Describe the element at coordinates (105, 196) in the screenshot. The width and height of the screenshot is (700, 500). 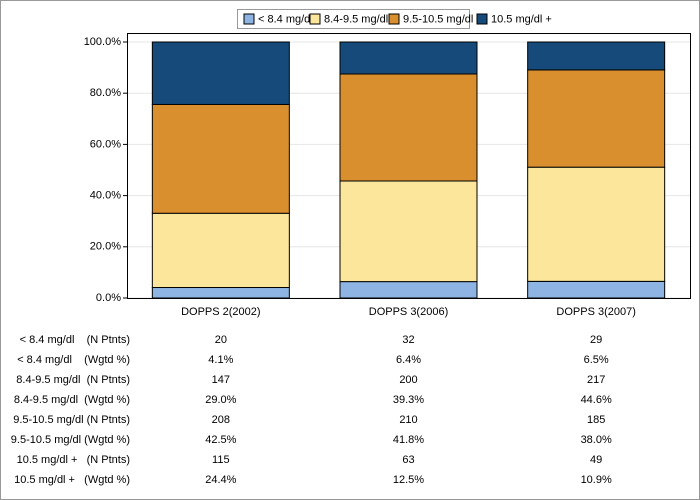
I see `y-tick-label: 40.0%` at that location.